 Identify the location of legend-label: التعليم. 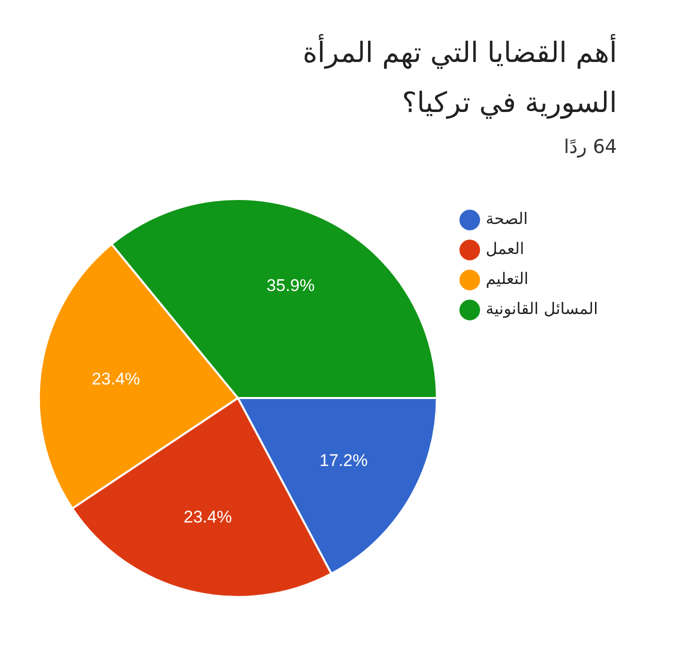
(507, 278).